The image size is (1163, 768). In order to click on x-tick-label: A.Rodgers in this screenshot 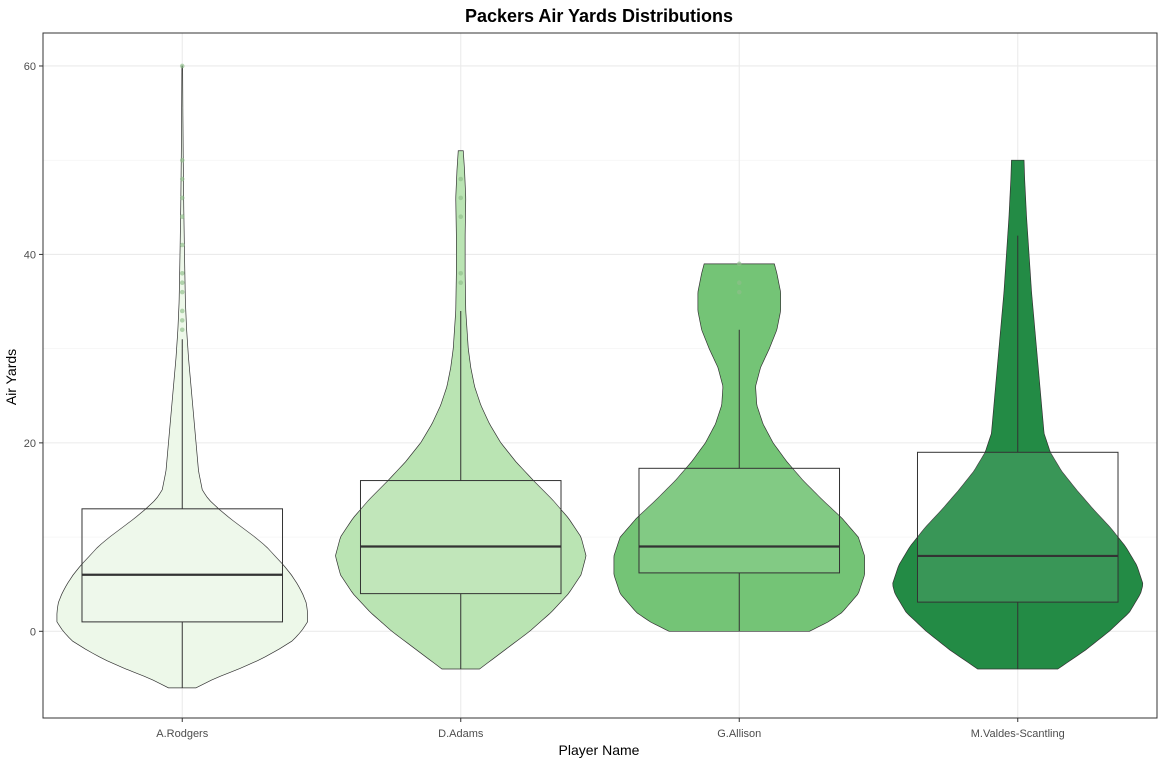, I will do `click(182, 734)`.